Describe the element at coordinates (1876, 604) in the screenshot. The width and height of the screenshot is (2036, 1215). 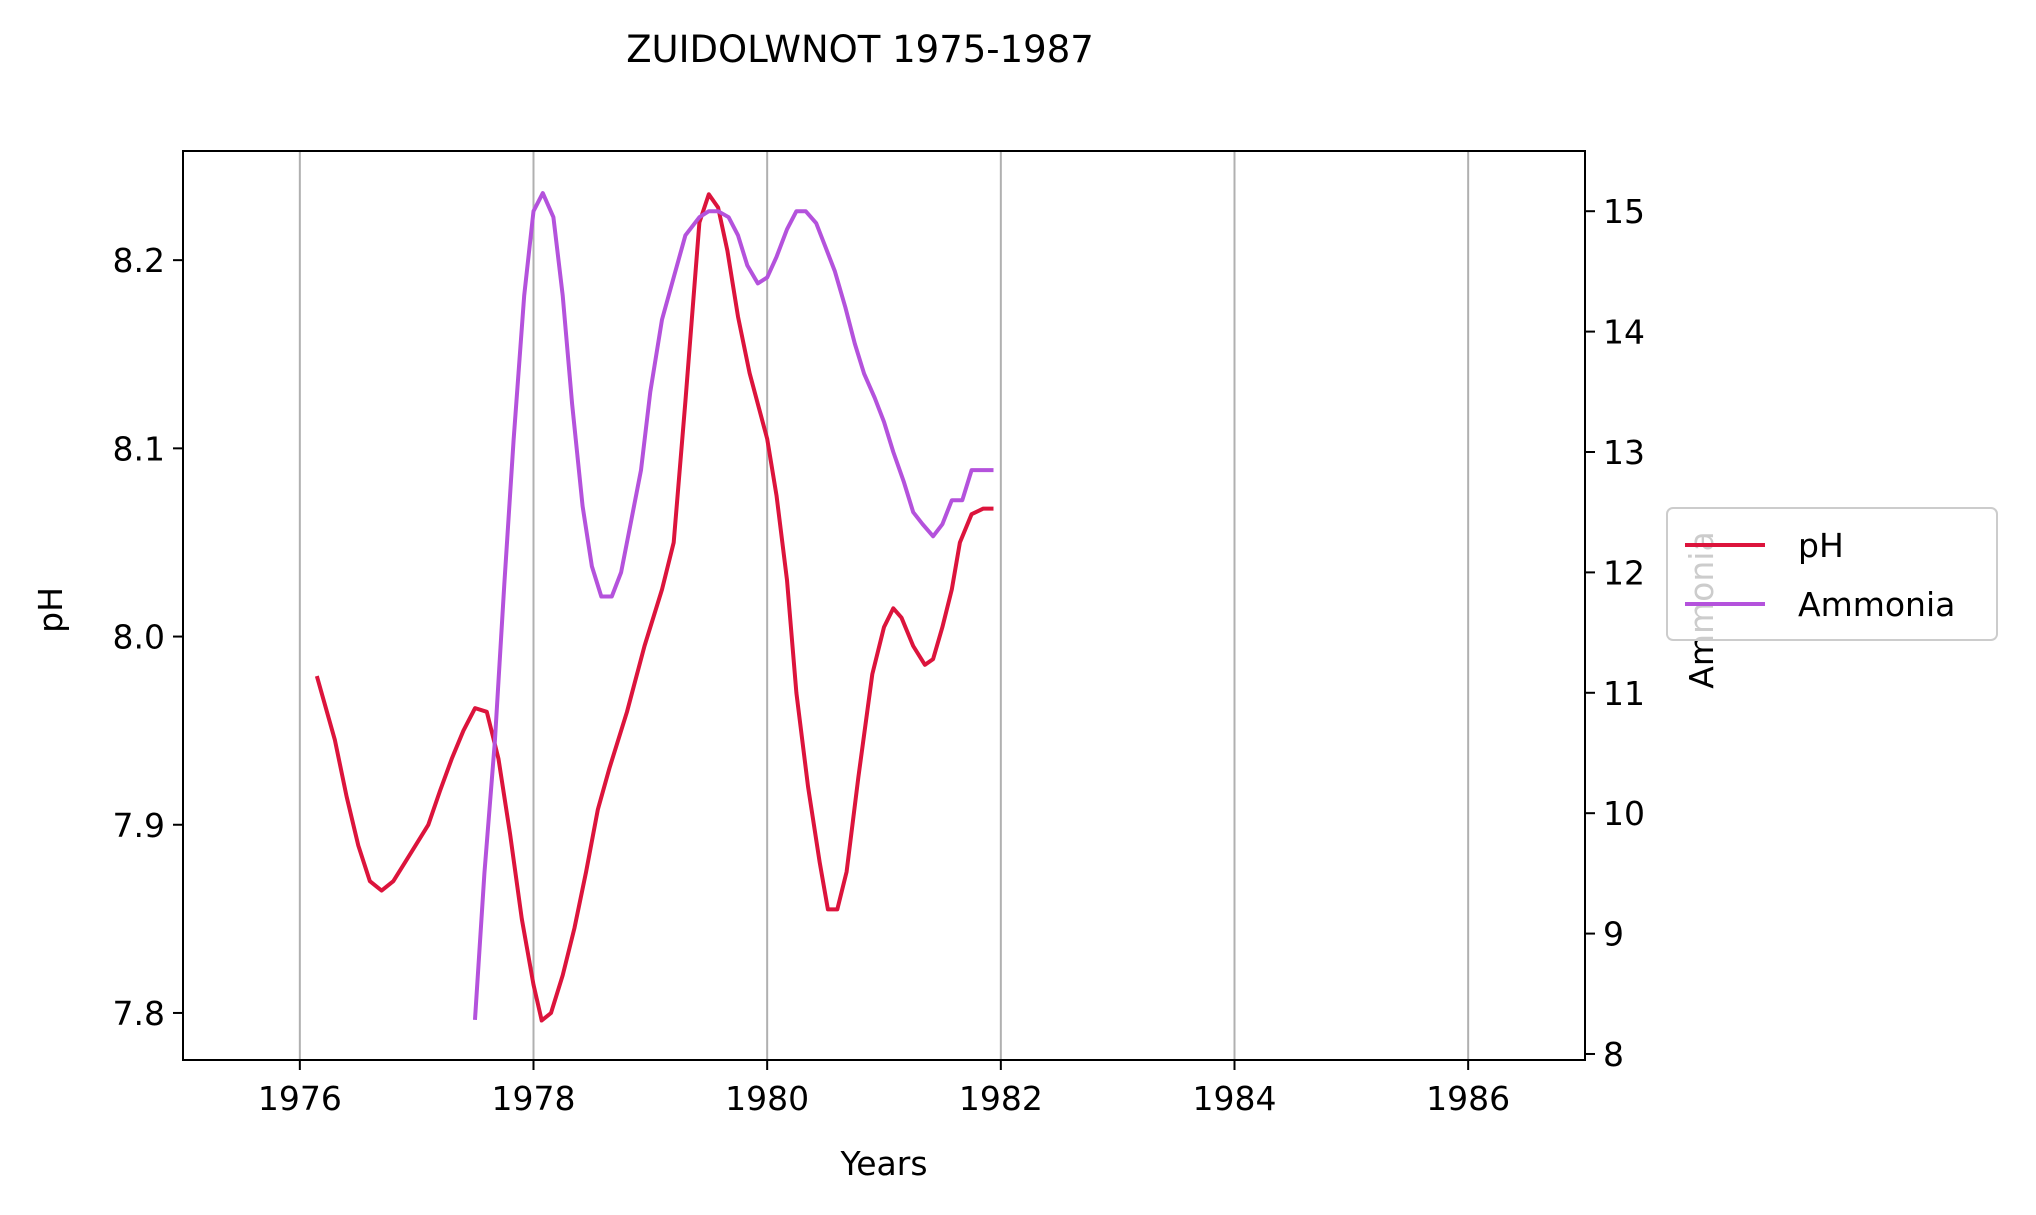
I see `legend-label-ammonia: Ammonia` at that location.